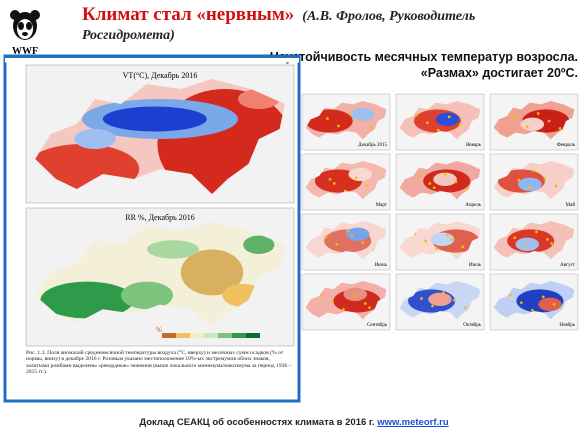 Image resolution: width=588 pixels, height=439 pixels. Describe the element at coordinates (279, 26) in the screenshot. I see `attribution: (А.В. Фролов, Руководитель Росгидромета)` at that location.